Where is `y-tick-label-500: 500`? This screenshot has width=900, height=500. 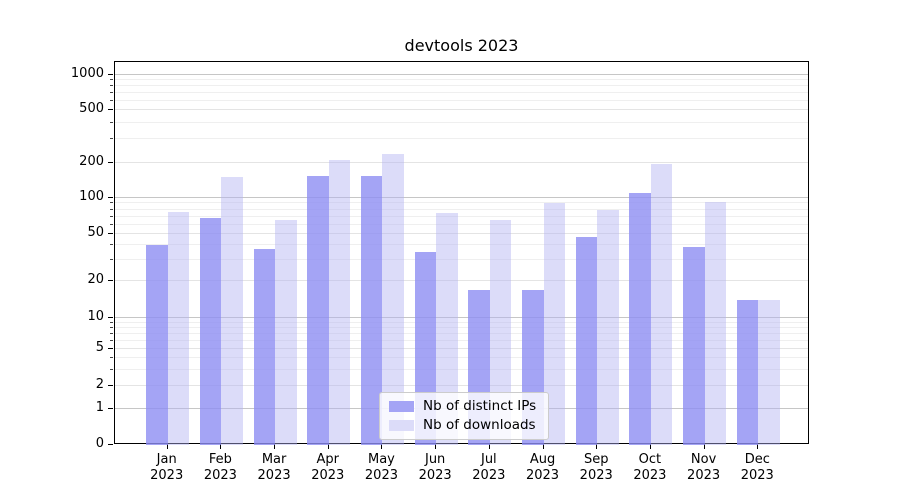
y-tick-label-500: 500 is located at coordinates (91, 108).